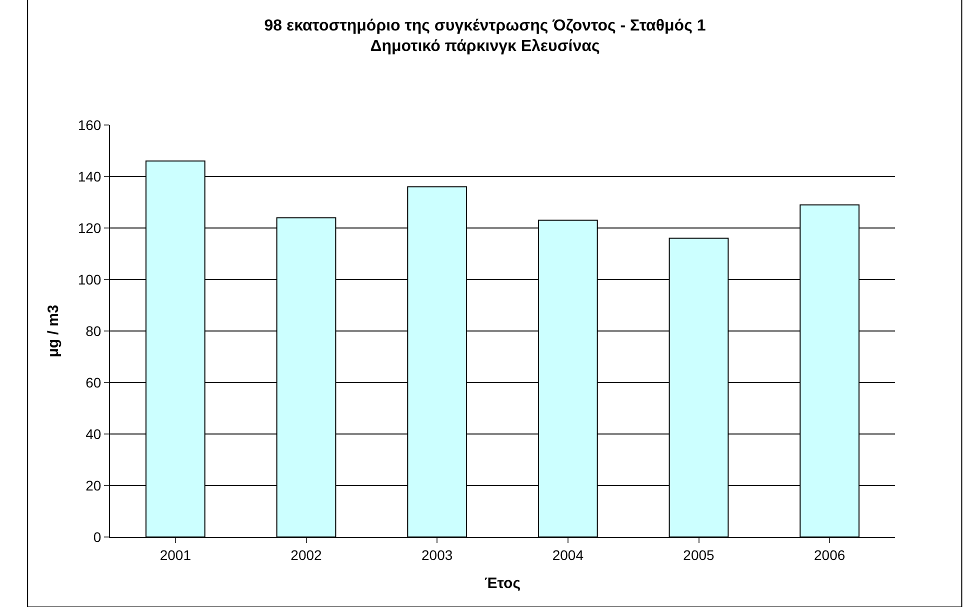  I want to click on x-tick-label: 2006, so click(830, 554).